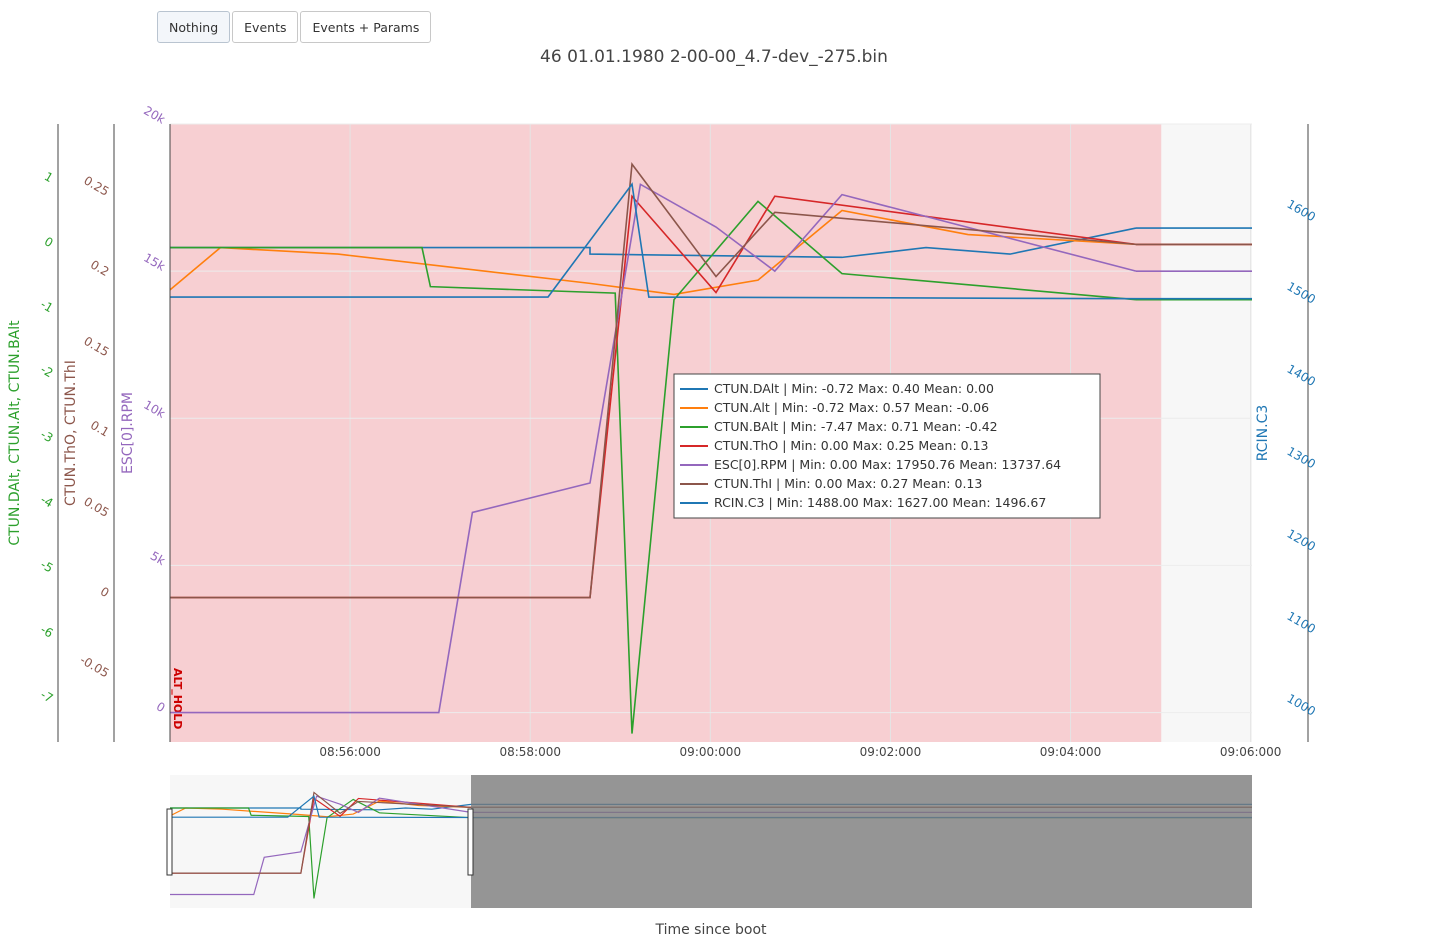  I want to click on y-tick-label: 1100, so click(1301, 622).